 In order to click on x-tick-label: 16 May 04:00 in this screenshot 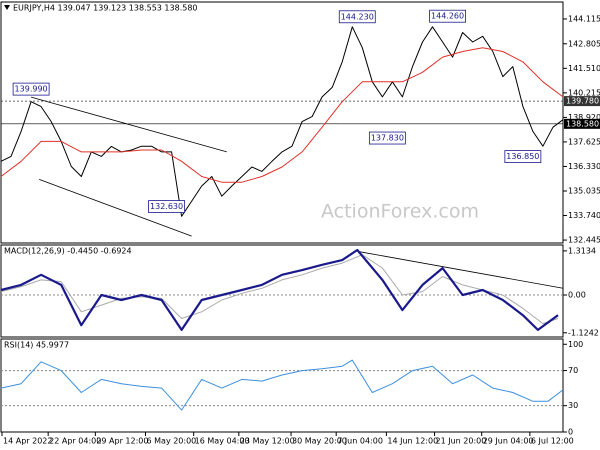, I will do `click(222, 441)`.